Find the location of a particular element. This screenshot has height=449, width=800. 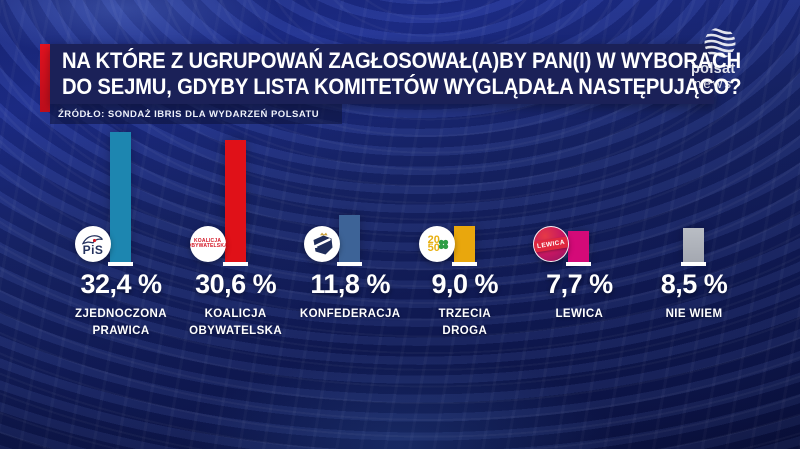

polsat-news-logo: polsat news is located at coordinates (712, 58).